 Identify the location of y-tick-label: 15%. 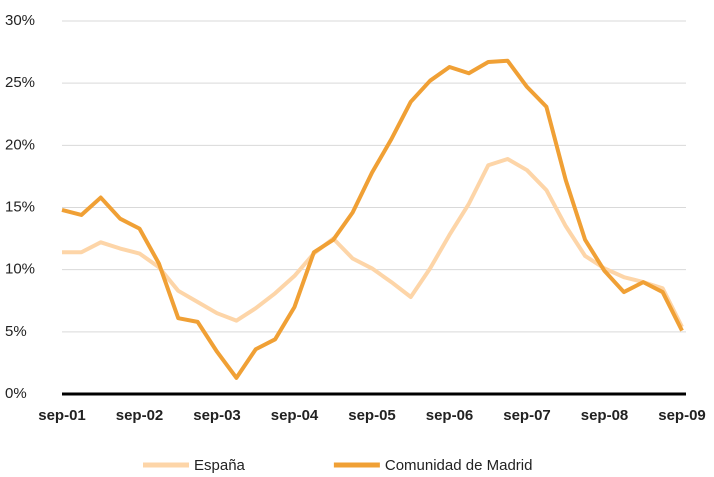
(20, 206).